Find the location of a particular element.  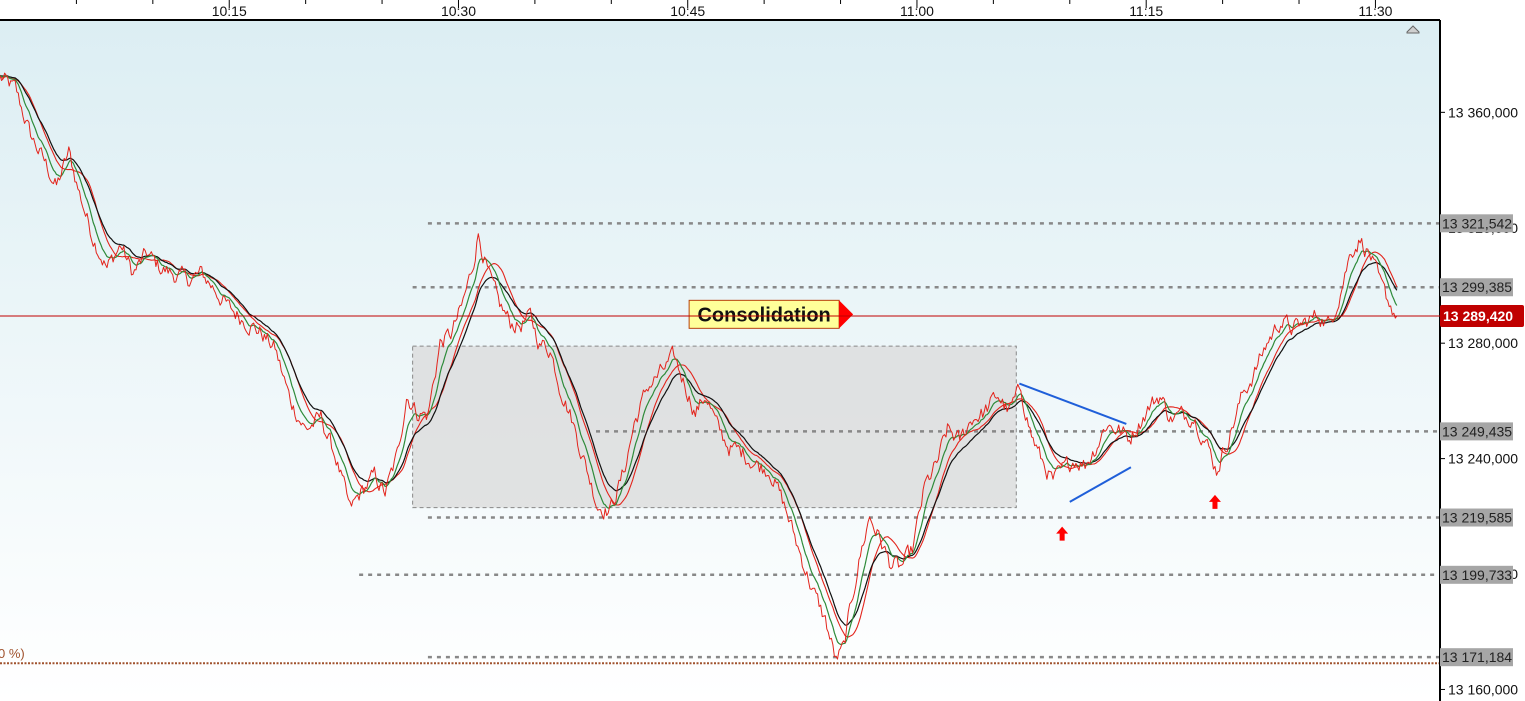

current-price-box is located at coordinates (1482, 316).